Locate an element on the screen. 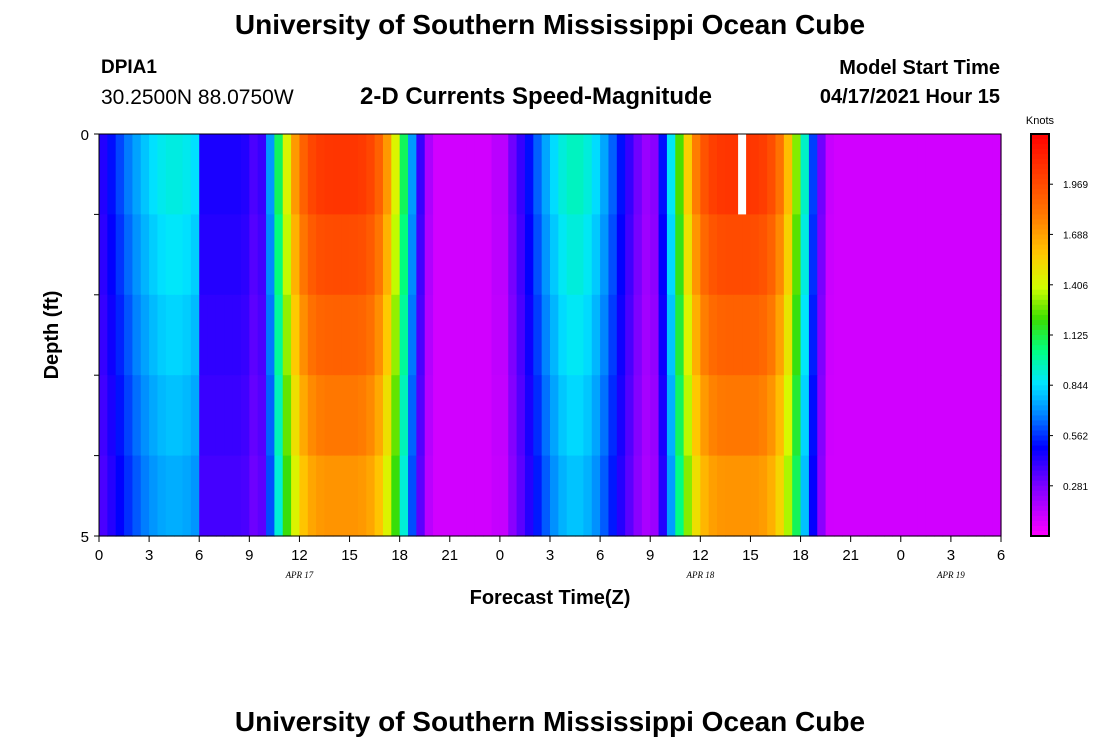  y-tick-label: 0 is located at coordinates (85, 135).